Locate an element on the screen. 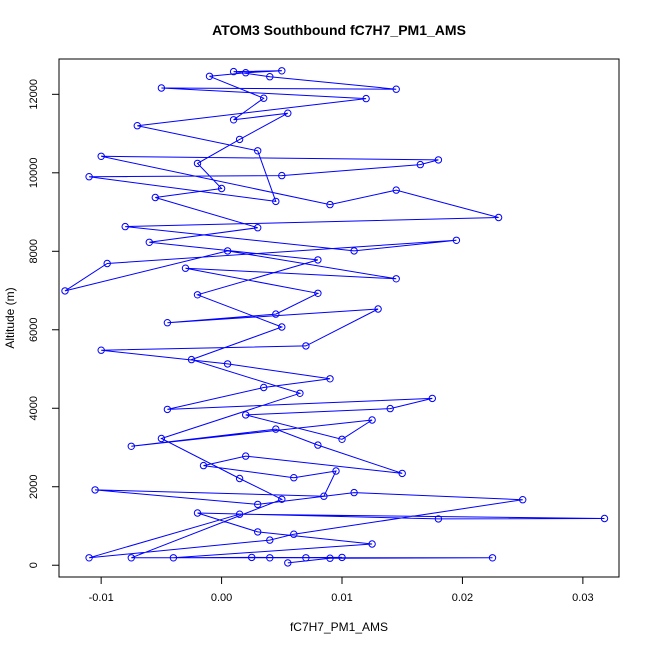 This screenshot has height=650, width=650. x-axis-label: fC7H7_PM1_AMS is located at coordinates (339, 627).